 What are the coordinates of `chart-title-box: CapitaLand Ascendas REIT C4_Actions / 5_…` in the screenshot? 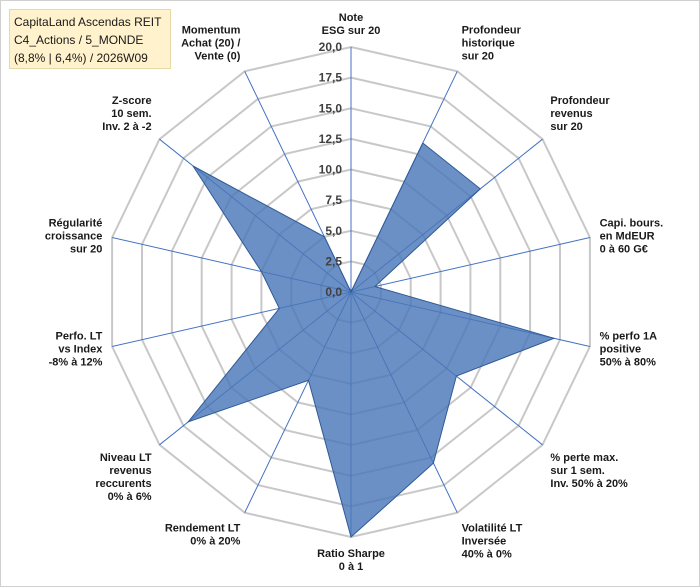 It's located at (90, 39).